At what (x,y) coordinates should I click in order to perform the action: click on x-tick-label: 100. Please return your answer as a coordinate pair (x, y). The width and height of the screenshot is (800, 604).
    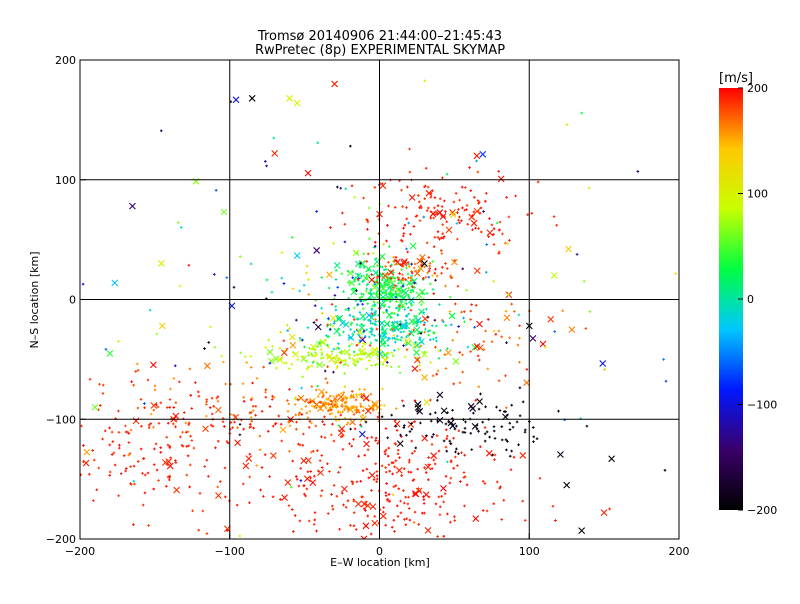
    Looking at the image, I should click on (529, 551).